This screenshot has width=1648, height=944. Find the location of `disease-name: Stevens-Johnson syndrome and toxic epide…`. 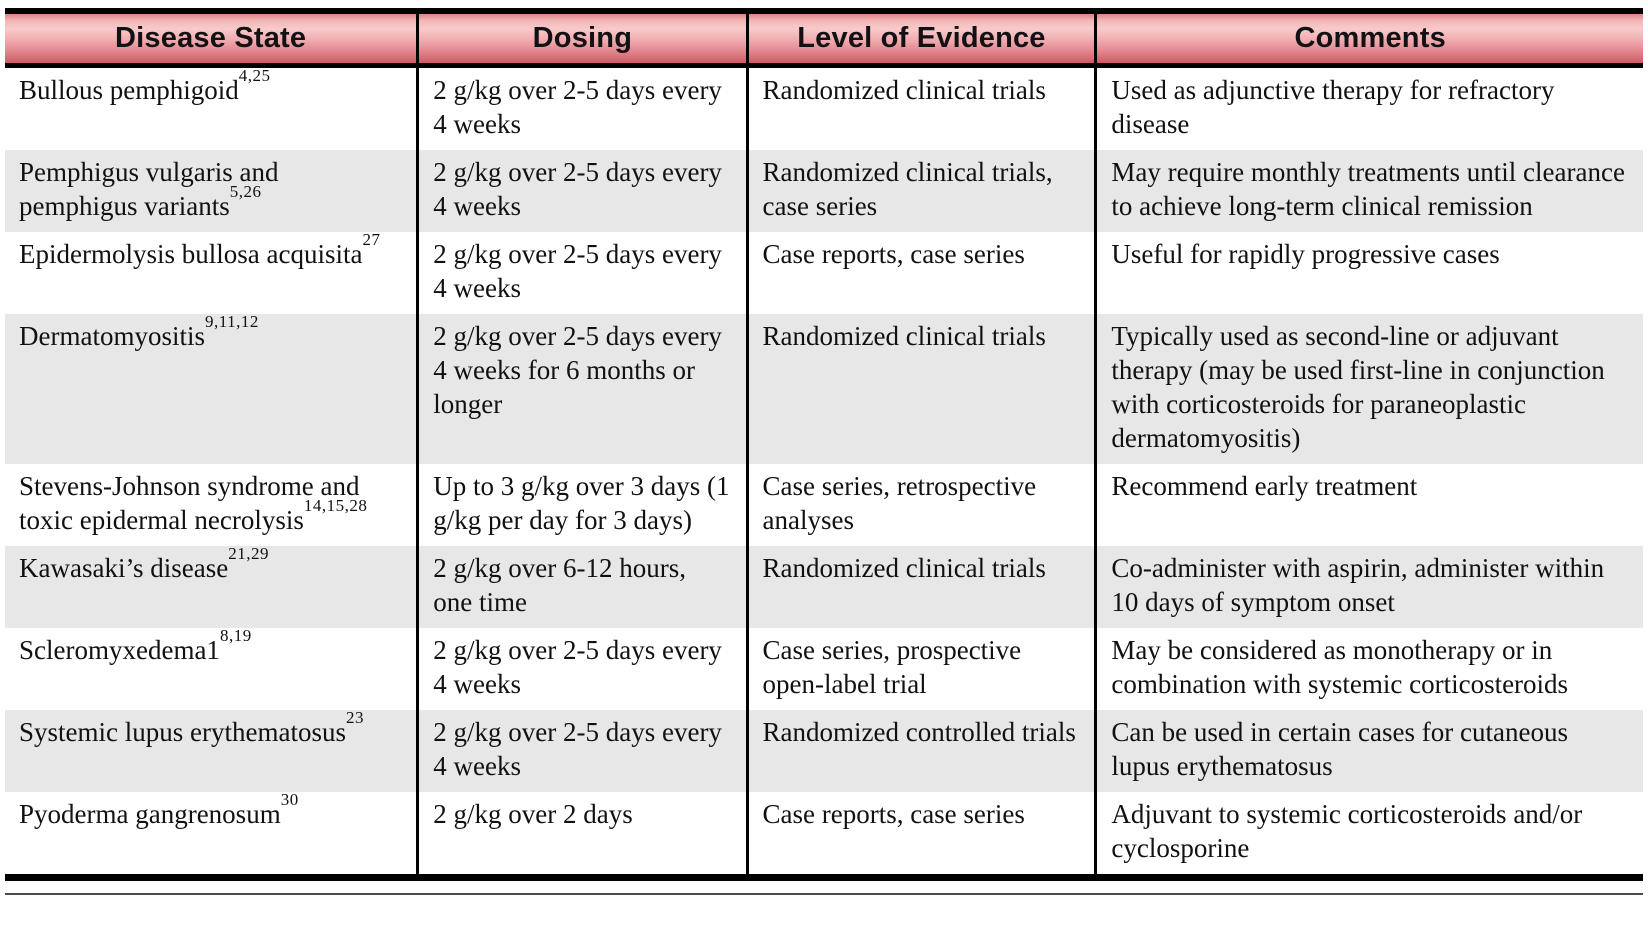

disease-name: Stevens-Johnson syndrome and toxic epide… is located at coordinates (189, 503).